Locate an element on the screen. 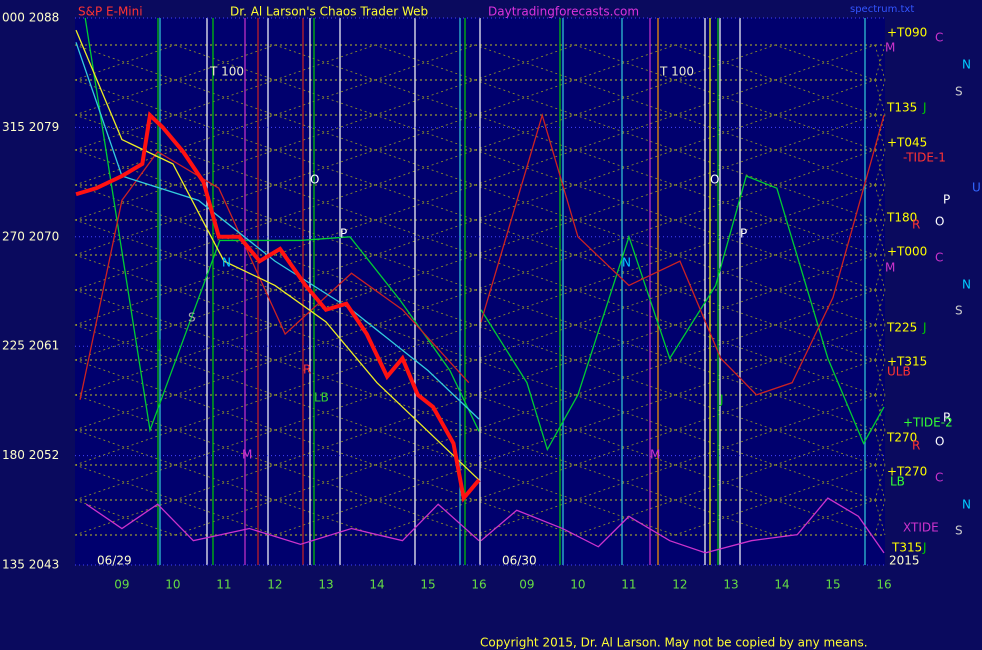  annotation: +T315 is located at coordinates (907, 362).